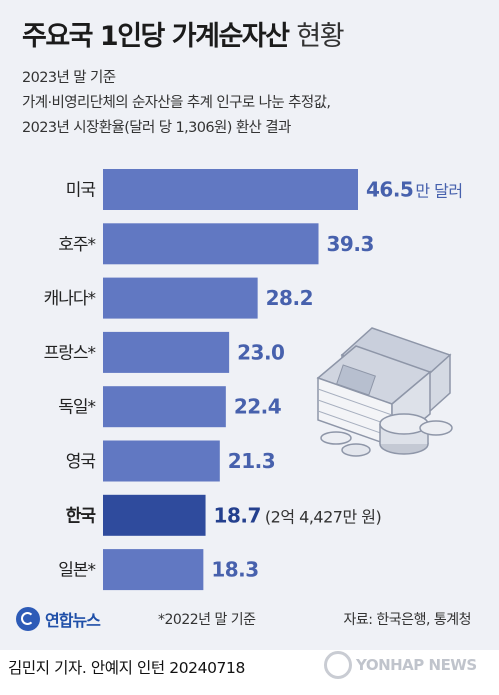  What do you see at coordinates (320, 36) in the screenshot?
I see `title-suffix: 현황` at bounding box center [320, 36].